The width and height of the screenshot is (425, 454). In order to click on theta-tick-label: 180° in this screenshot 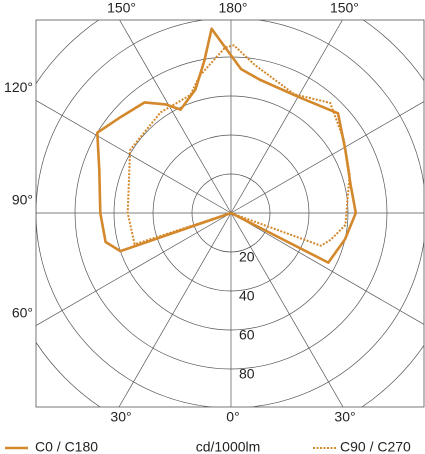, I will do `click(233, 8)`.